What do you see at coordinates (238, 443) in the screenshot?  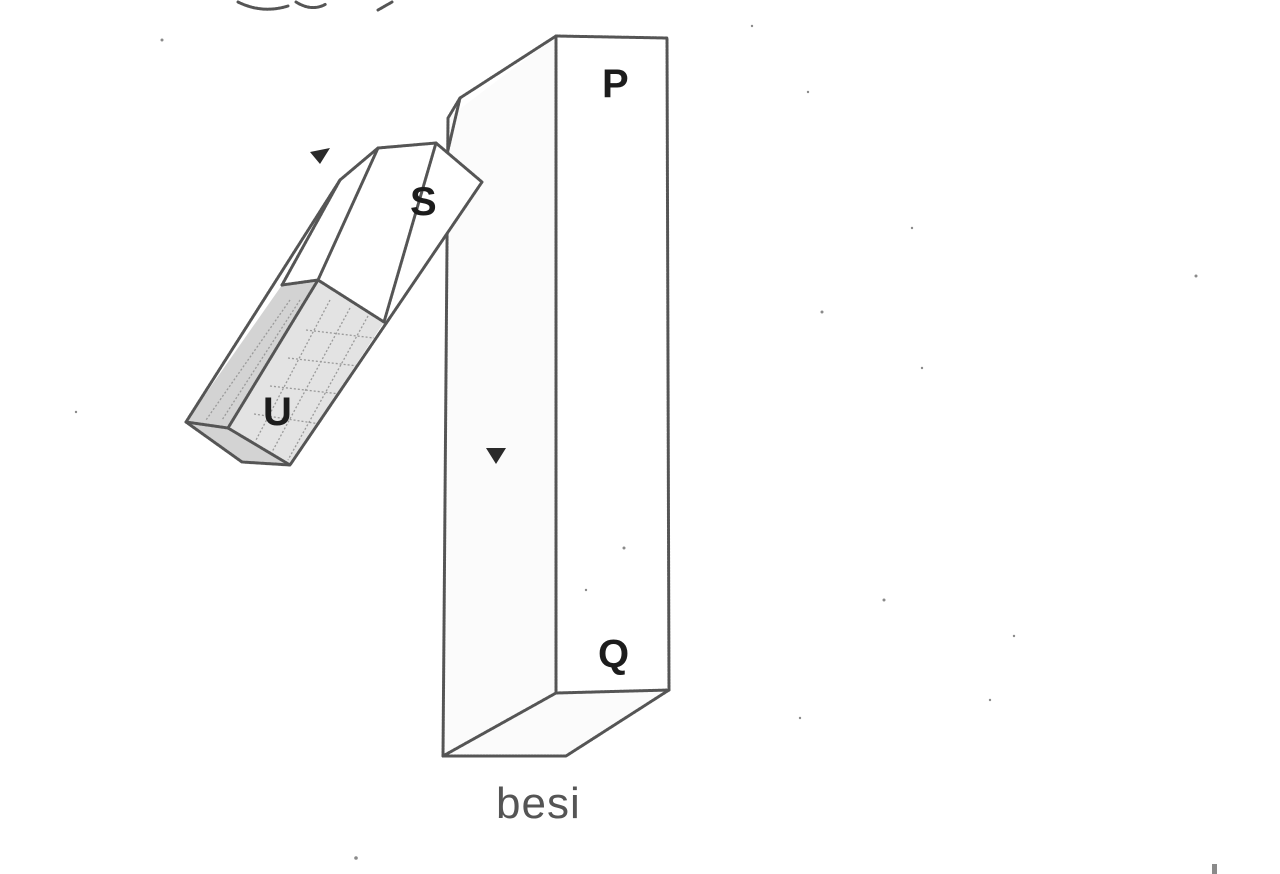 I see `magnet-u-end-face` at bounding box center [238, 443].